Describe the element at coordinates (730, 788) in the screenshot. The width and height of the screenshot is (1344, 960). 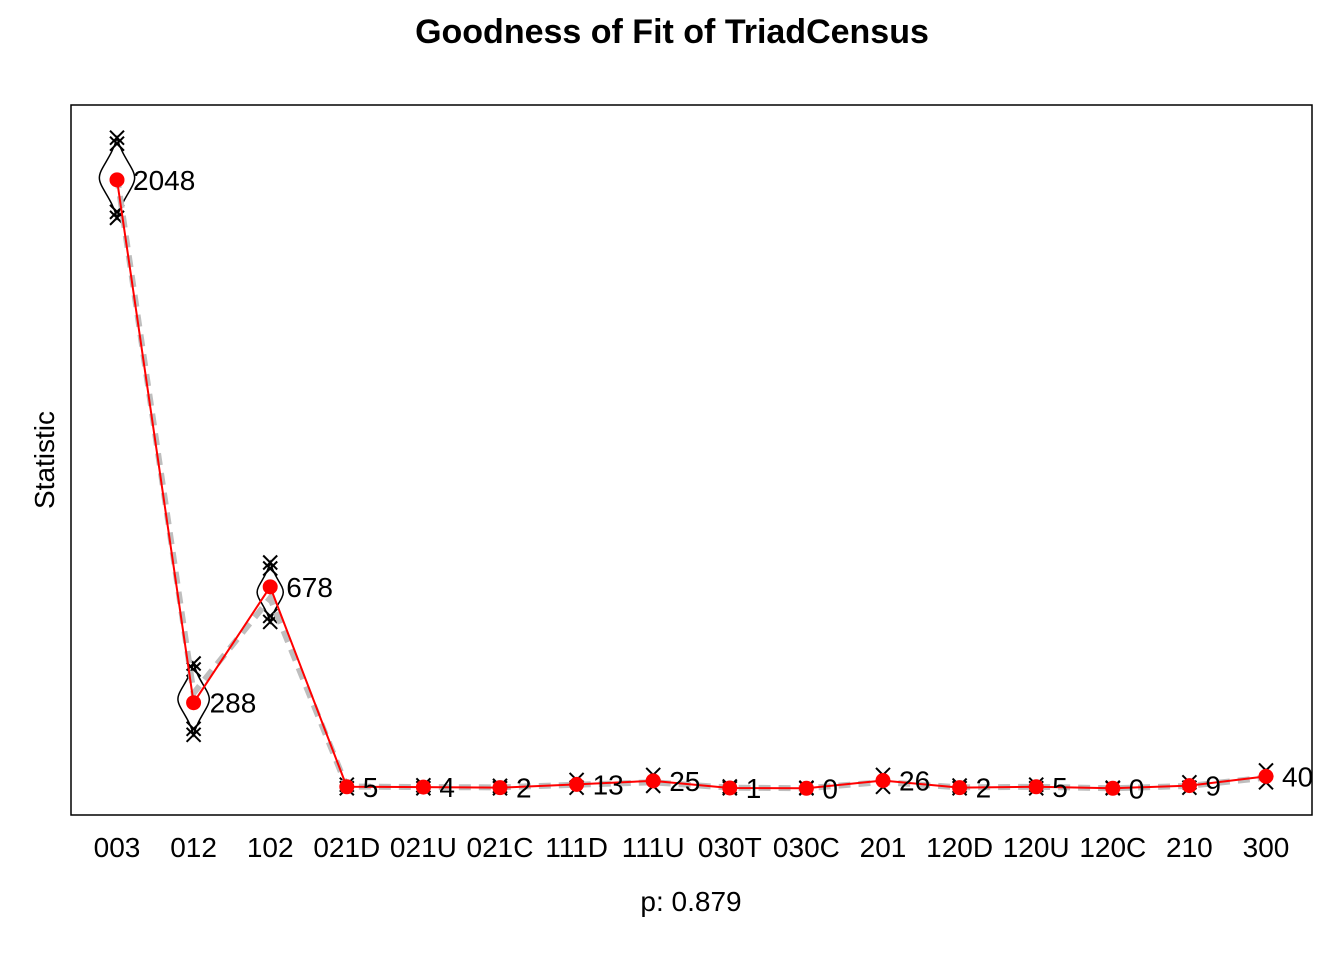
I see `observed-point-030T` at that location.